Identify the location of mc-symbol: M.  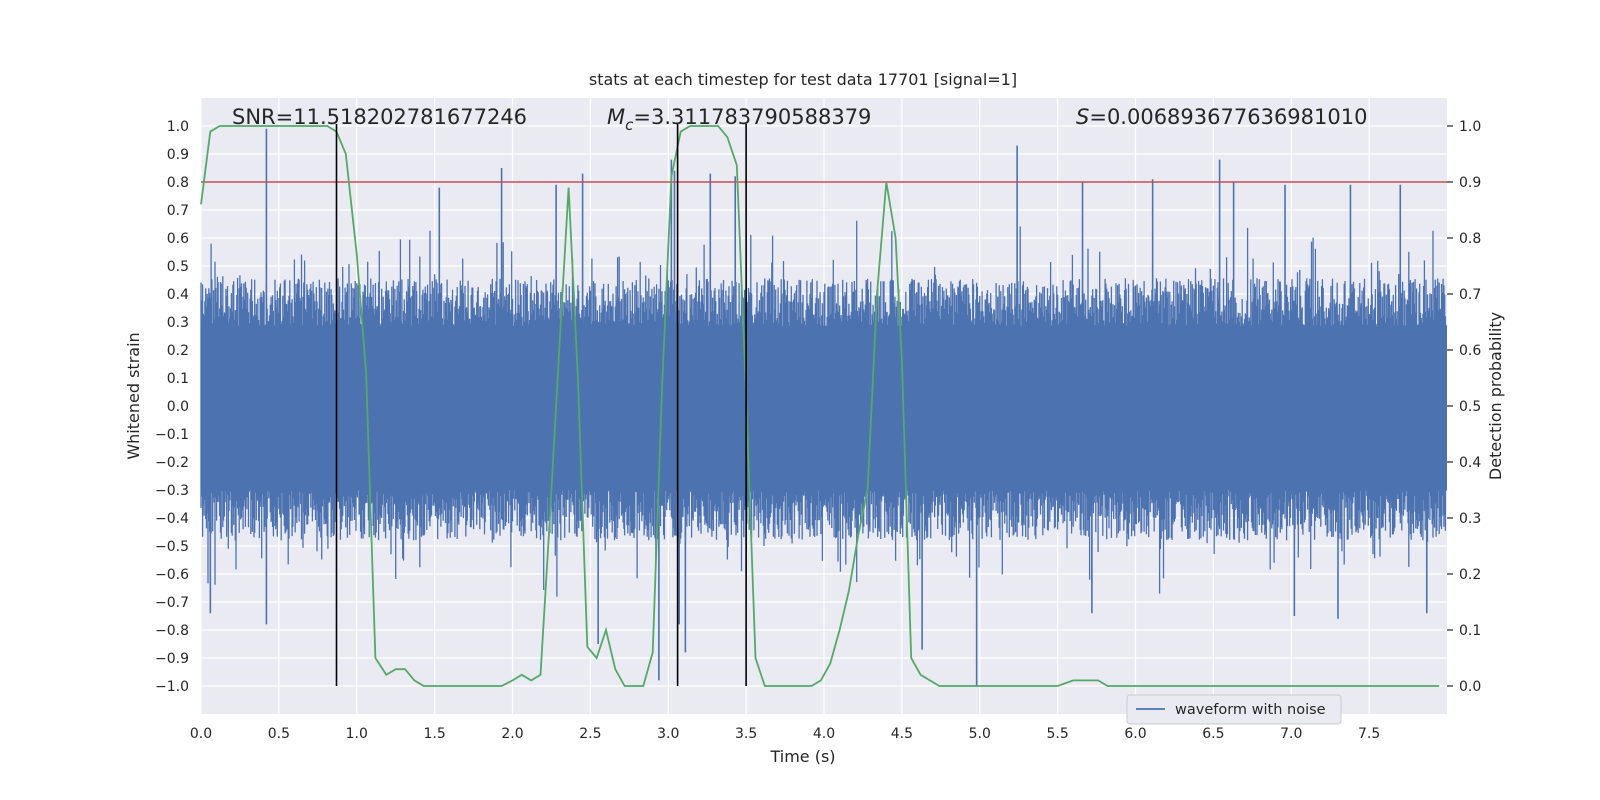
(616, 117).